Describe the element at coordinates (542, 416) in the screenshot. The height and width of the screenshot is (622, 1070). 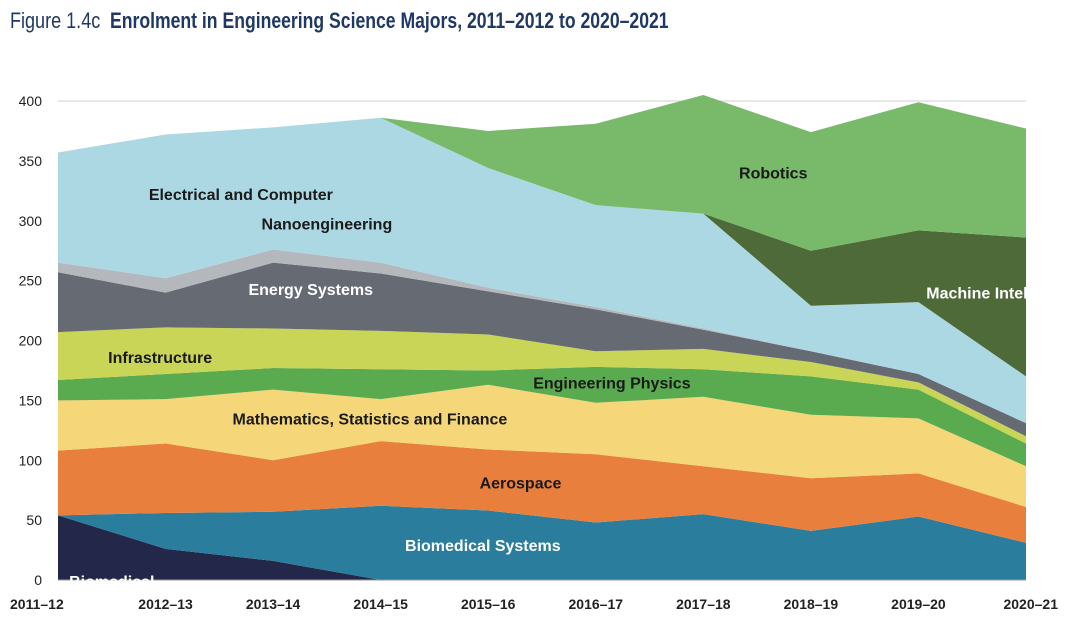
I see `area-engineering-physics` at that location.